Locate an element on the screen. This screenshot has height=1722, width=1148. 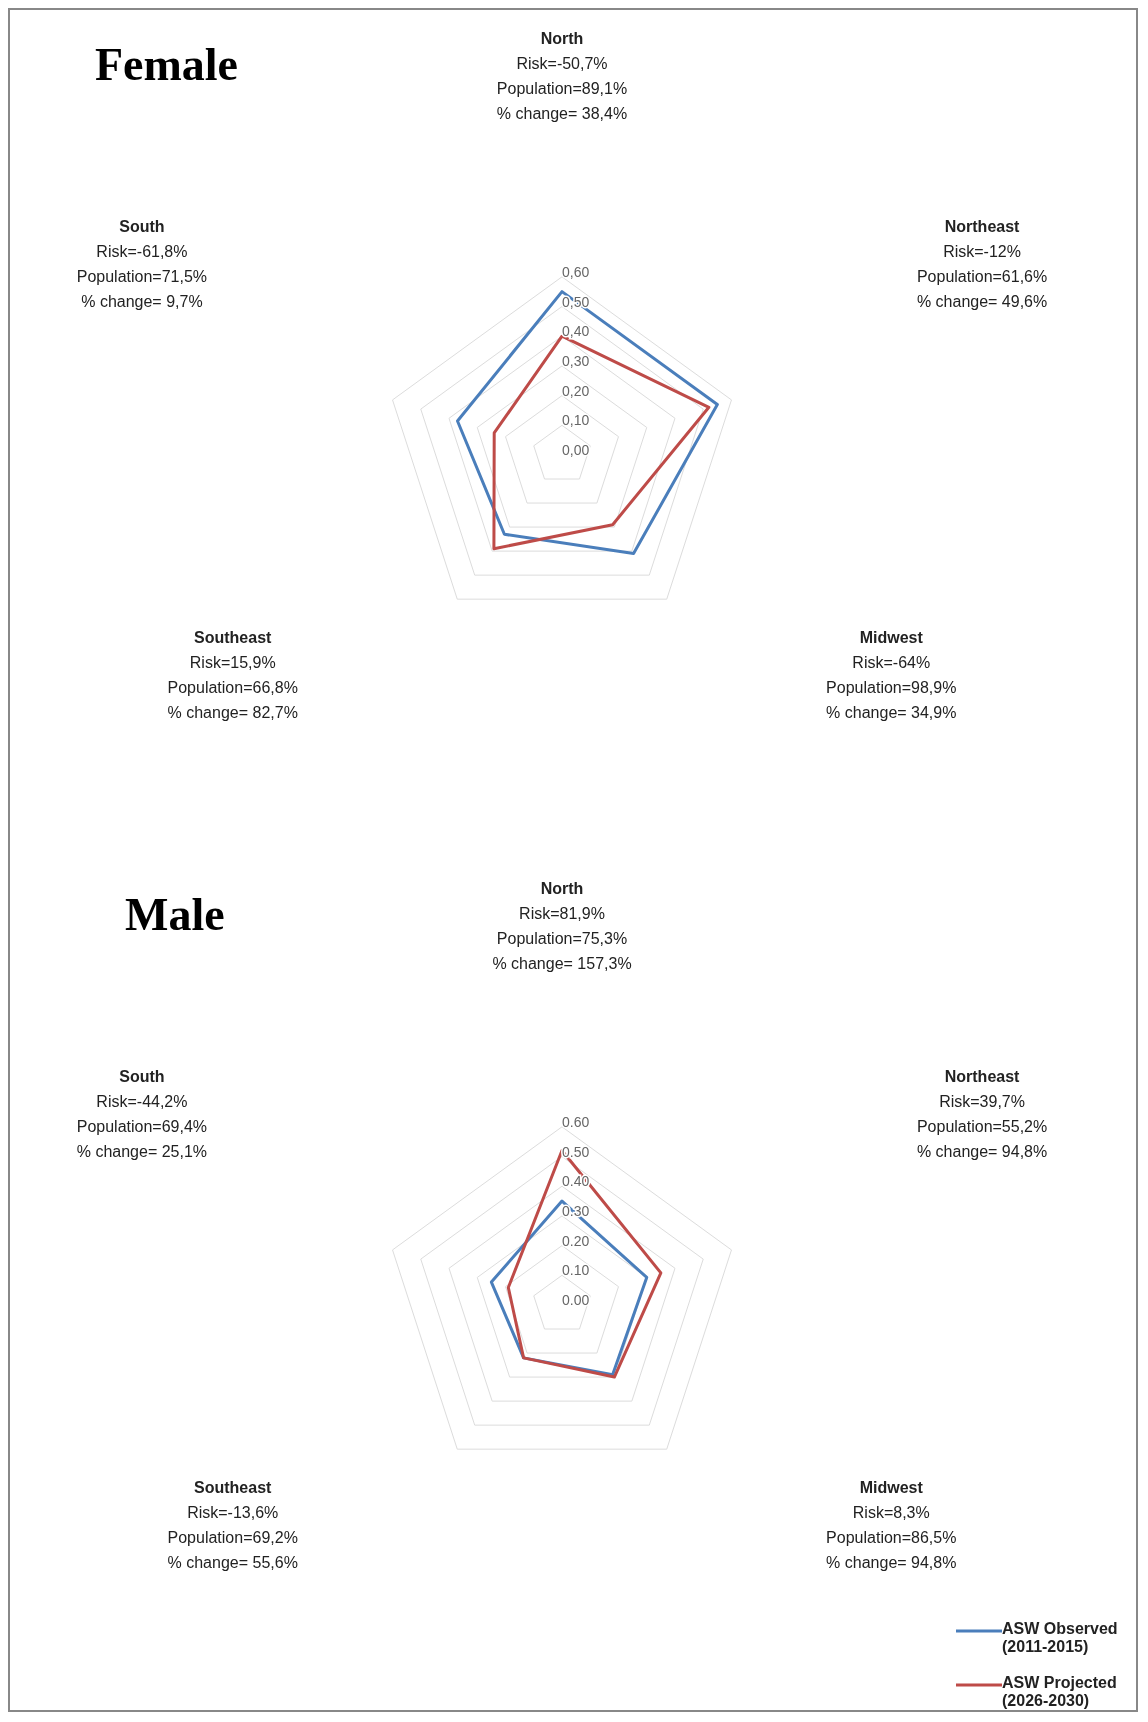
legend-label: ASW Observed (2011-2015) is located at coordinates (1060, 1638).